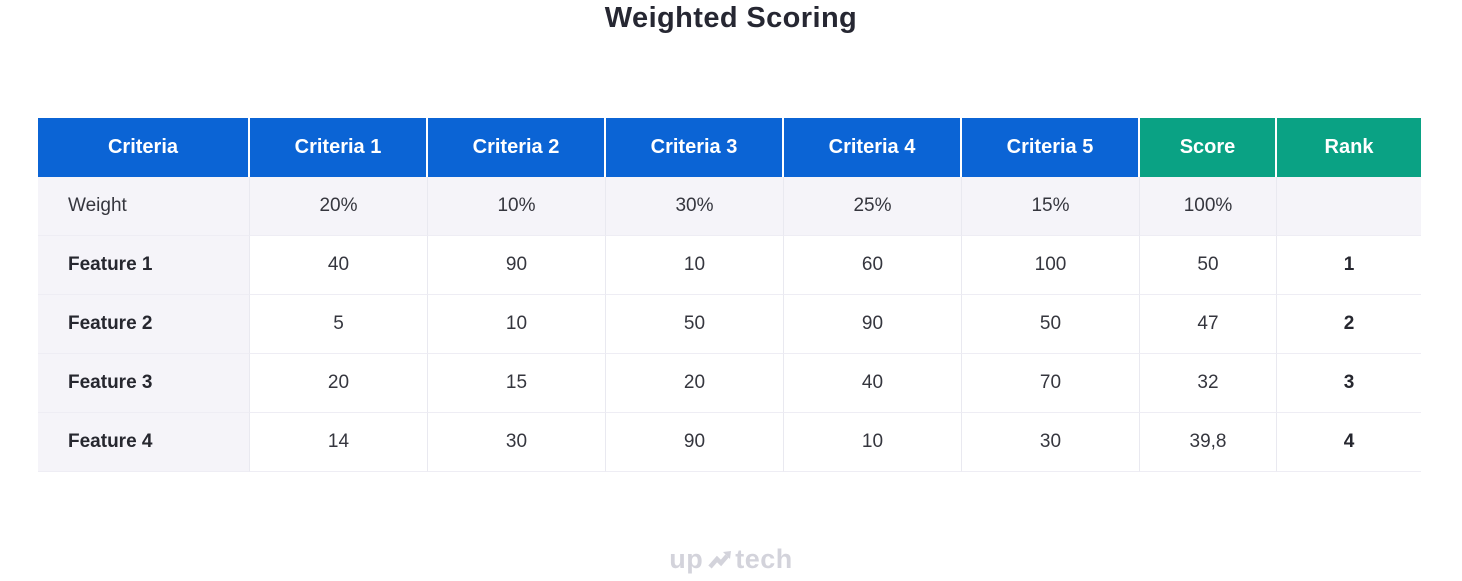  What do you see at coordinates (1208, 324) in the screenshot?
I see `feature-2-value-6: 47` at bounding box center [1208, 324].